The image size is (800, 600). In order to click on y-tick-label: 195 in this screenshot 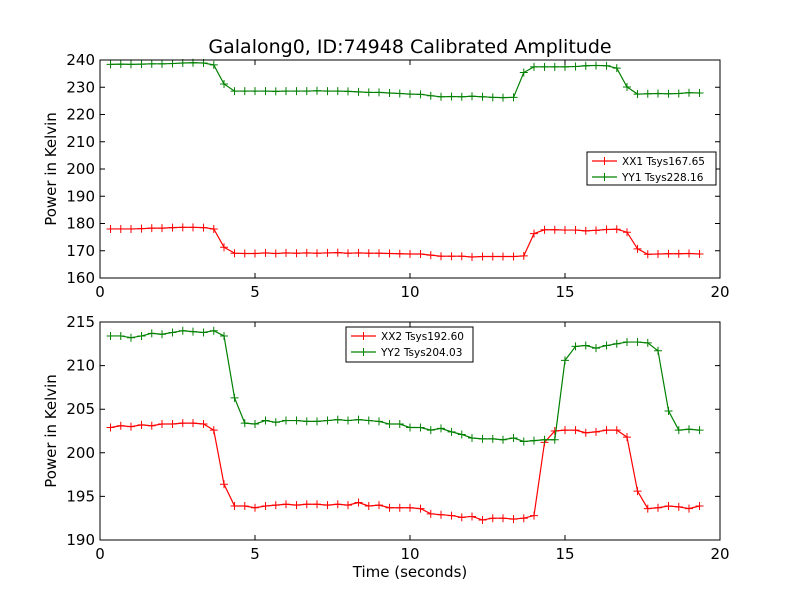, I will do `click(80, 496)`.